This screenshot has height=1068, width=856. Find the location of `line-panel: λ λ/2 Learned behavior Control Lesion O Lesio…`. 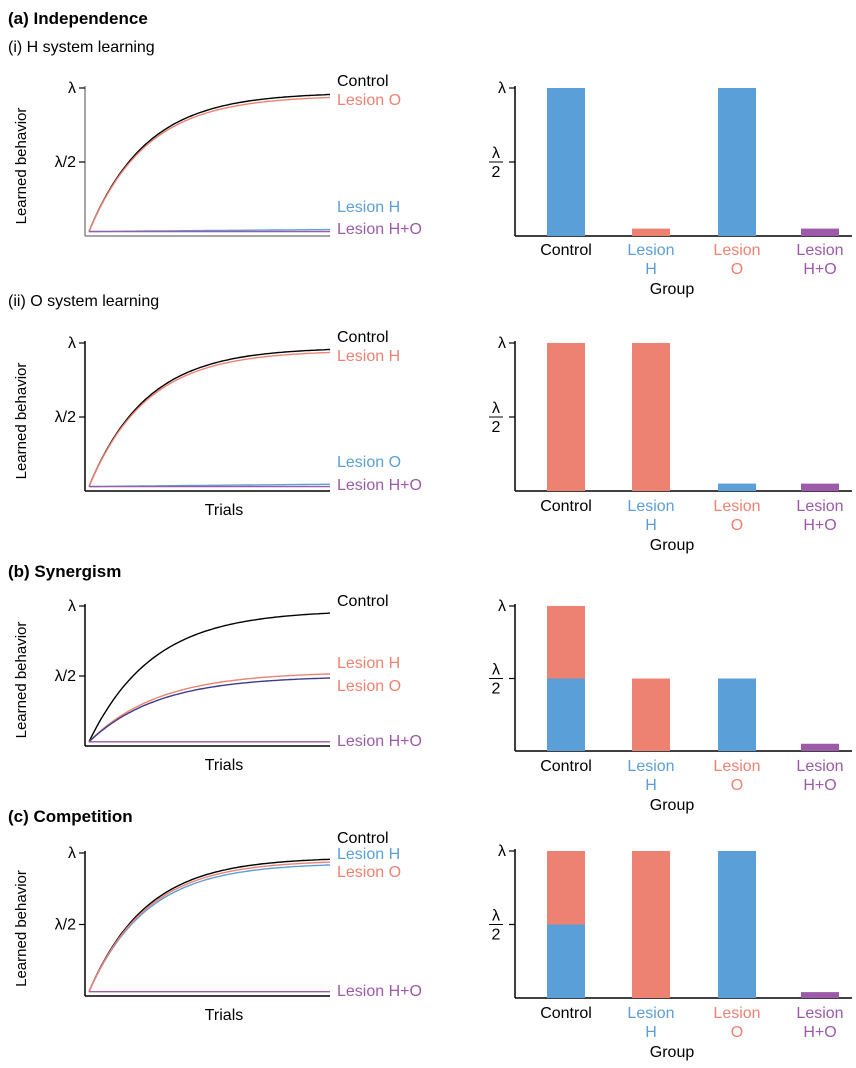

line-panel: λ λ/2 Learned behavior Control Lesion O Lesio… is located at coordinates (217, 155).